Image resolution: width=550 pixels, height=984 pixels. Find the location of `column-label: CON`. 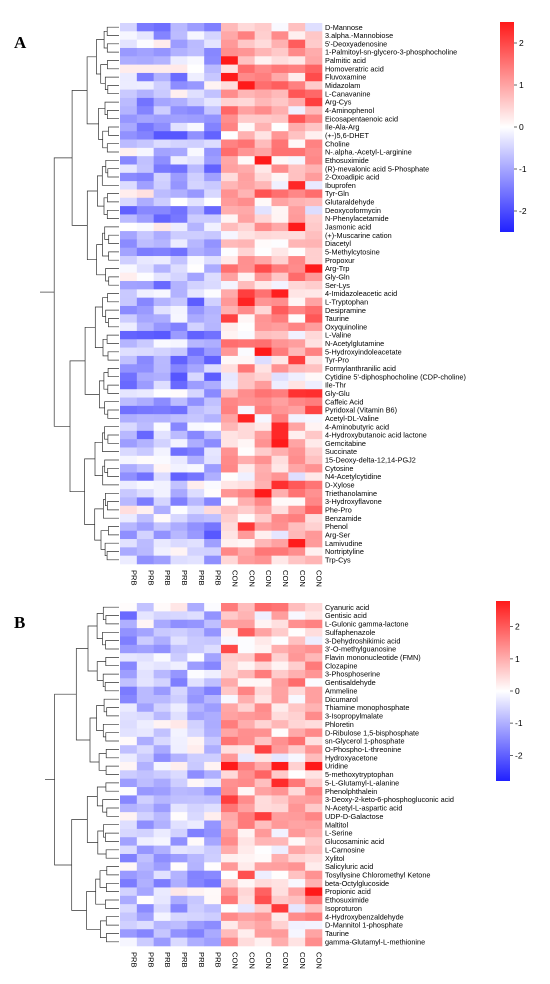

column-label: CON is located at coordinates (302, 578).